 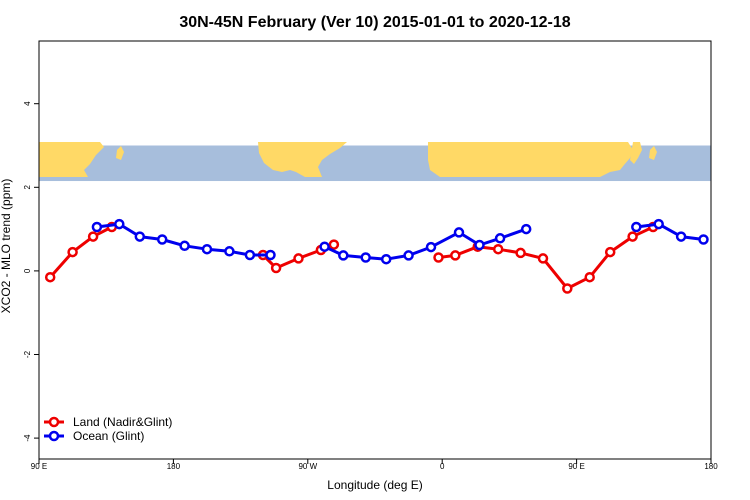 I want to click on x-tick-label: 90 W, so click(x=307, y=466).